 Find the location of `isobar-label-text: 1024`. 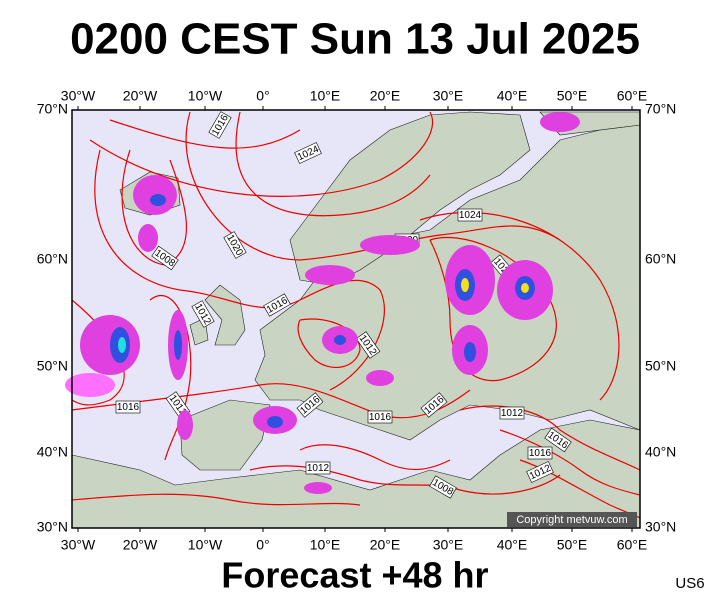

isobar-label-text: 1024 is located at coordinates (470, 215).